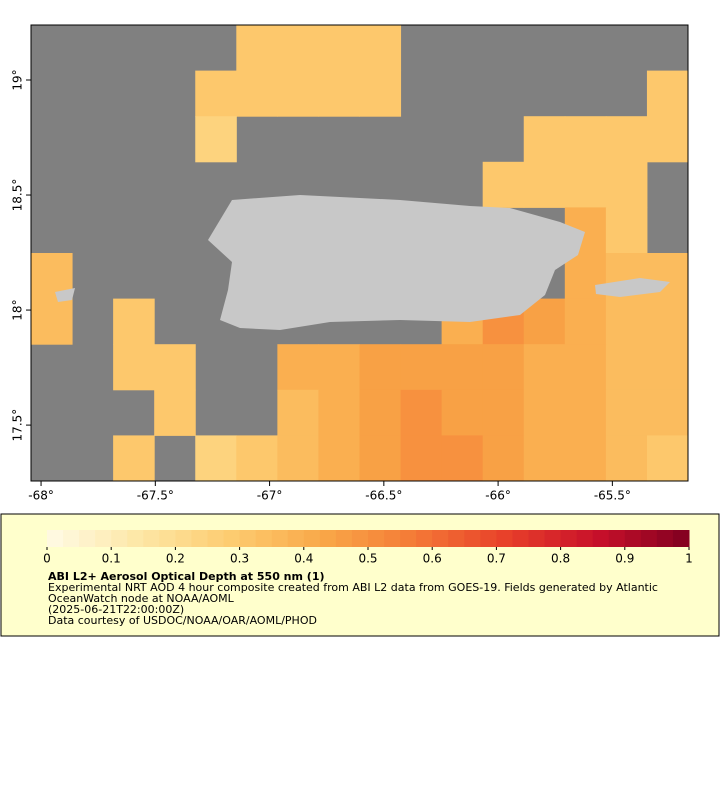 Image resolution: width=720 pixels, height=804 pixels. Describe the element at coordinates (18, 79) in the screenshot. I see `y-tick-label: 19°` at that location.